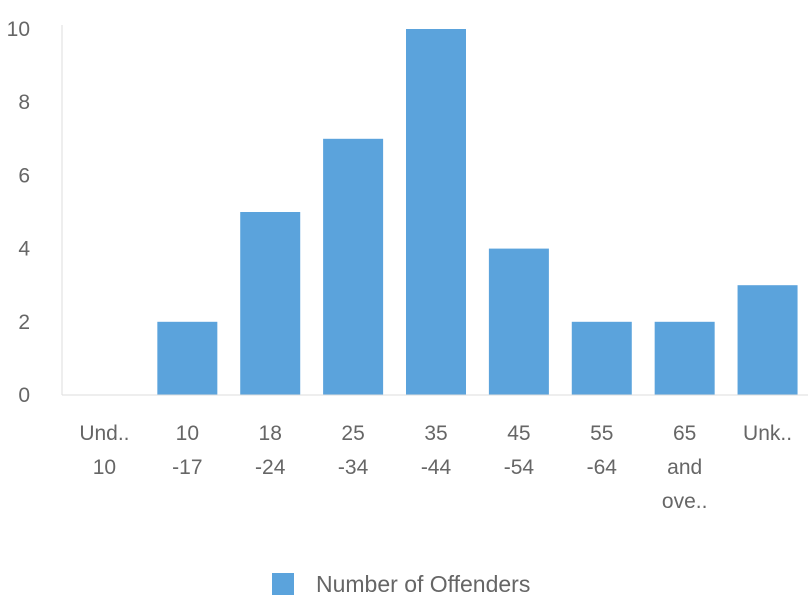 The width and height of the screenshot is (808, 603). Describe the element at coordinates (35, 212) in the screenshot. I see `y-axis: 0 2 4 6 8 10` at that location.